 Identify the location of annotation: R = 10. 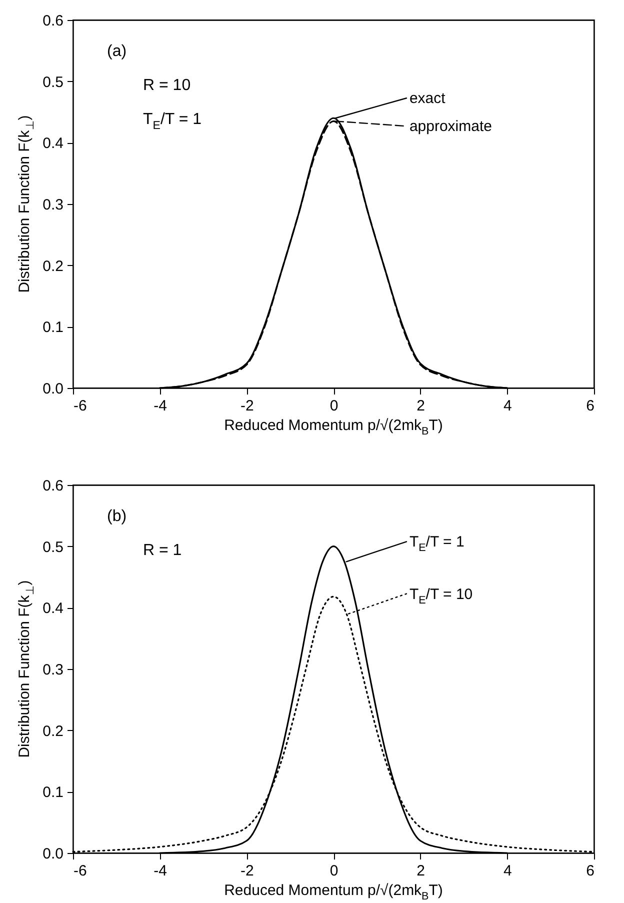
(167, 85).